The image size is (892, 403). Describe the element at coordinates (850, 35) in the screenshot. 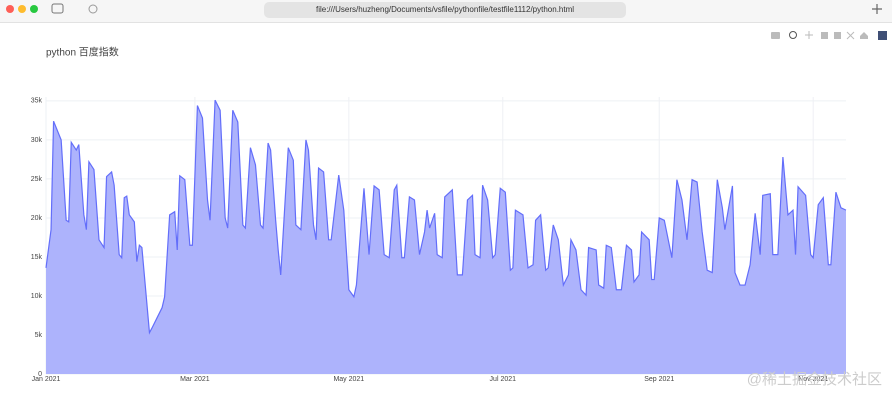

I see `autoscale-icon` at that location.